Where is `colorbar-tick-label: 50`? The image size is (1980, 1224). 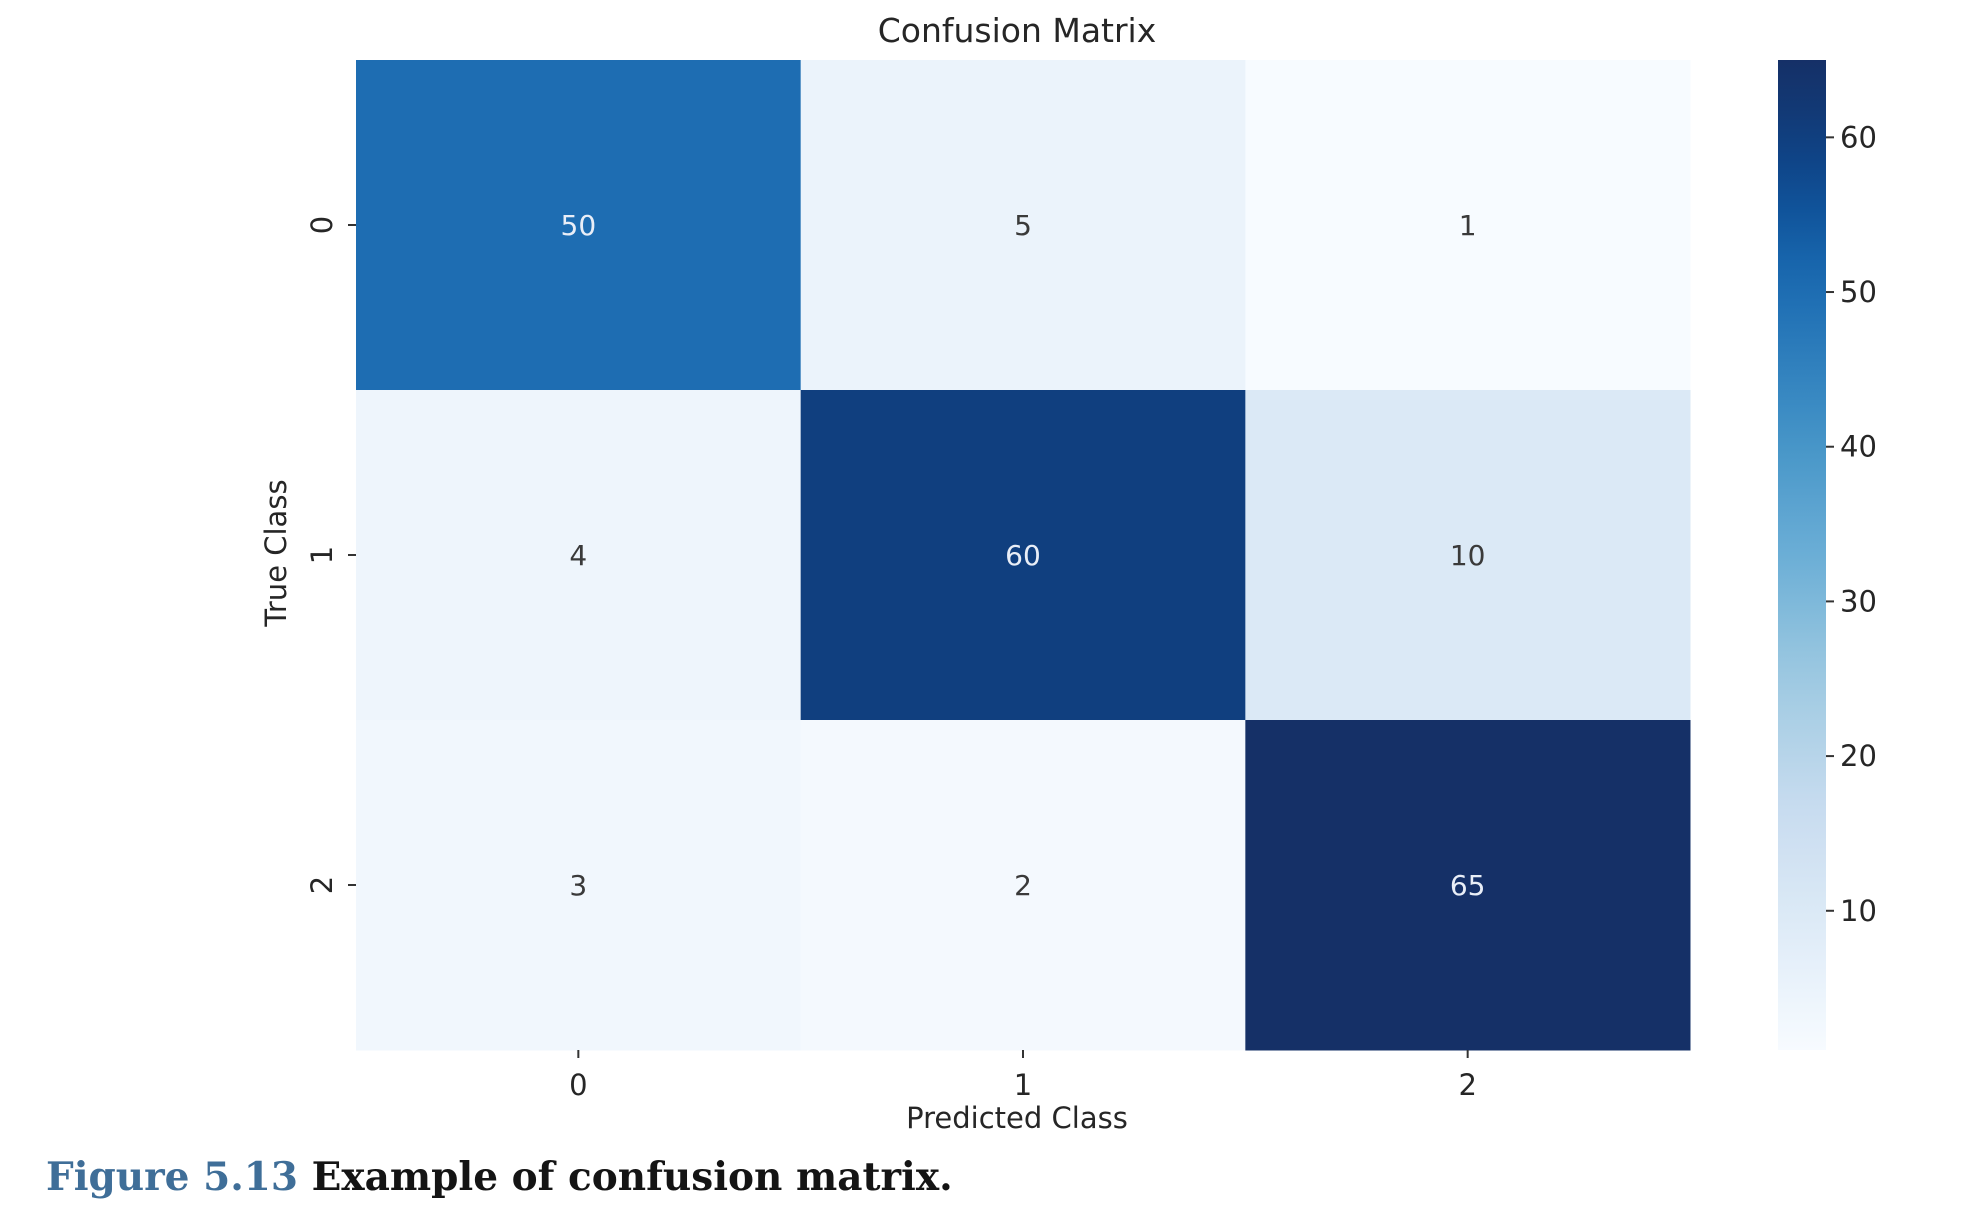
colorbar-tick-label: 50 is located at coordinates (1858, 292).